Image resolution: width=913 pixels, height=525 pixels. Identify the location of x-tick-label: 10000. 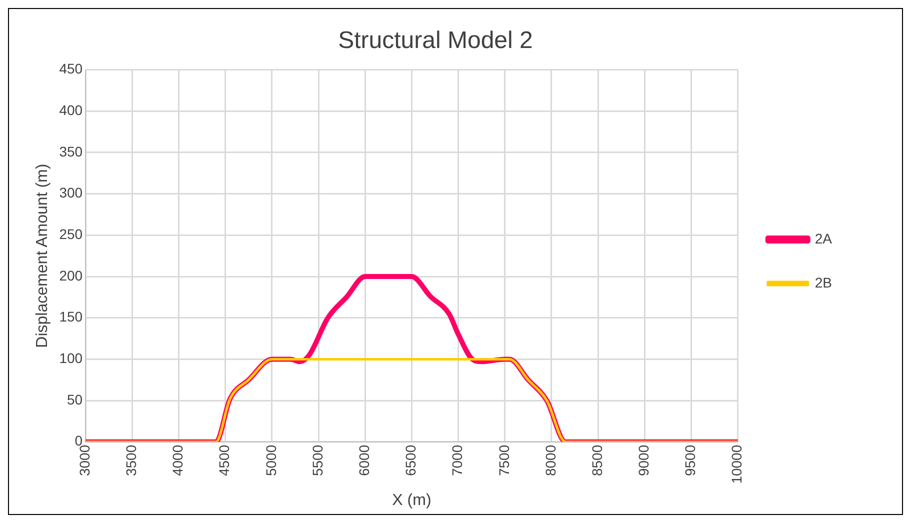
(736, 464).